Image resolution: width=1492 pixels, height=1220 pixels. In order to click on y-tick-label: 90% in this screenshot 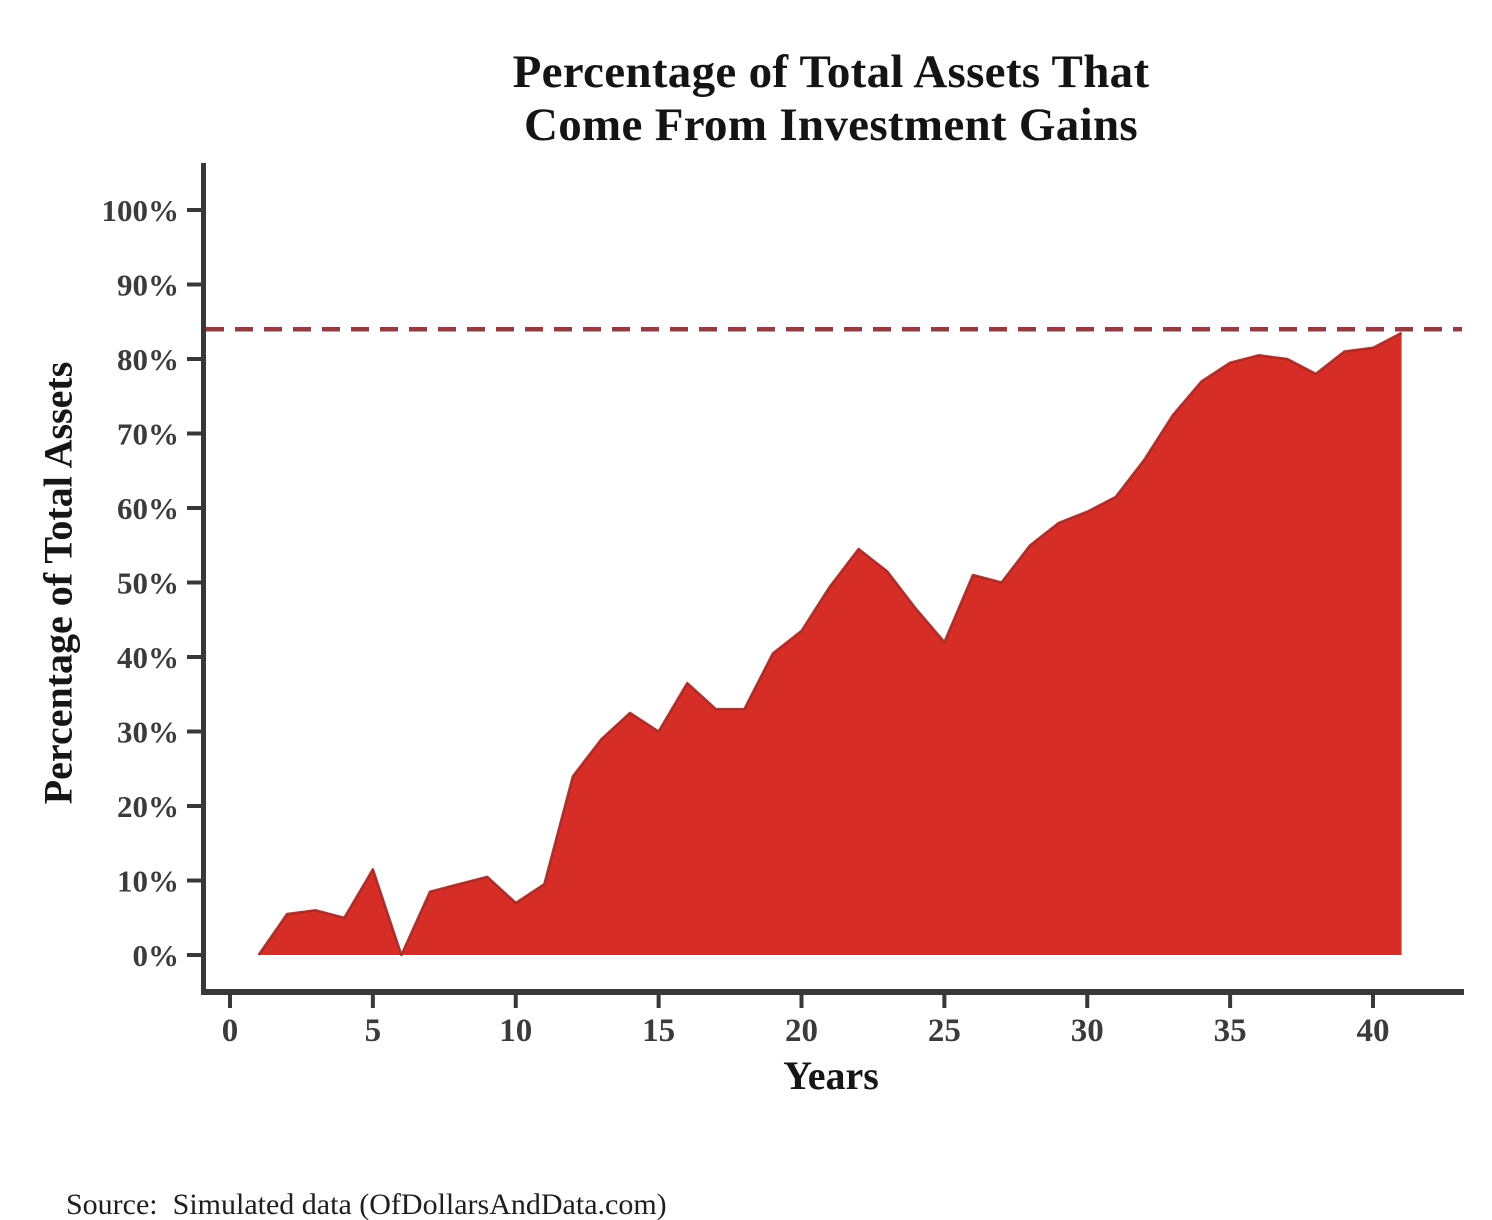, I will do `click(148, 285)`.